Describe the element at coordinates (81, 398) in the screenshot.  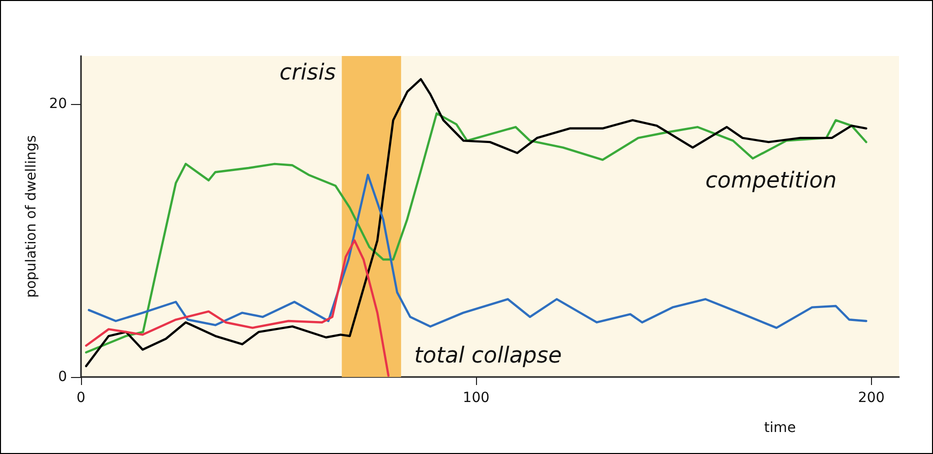
I see `x-tick-label: 0` at that location.